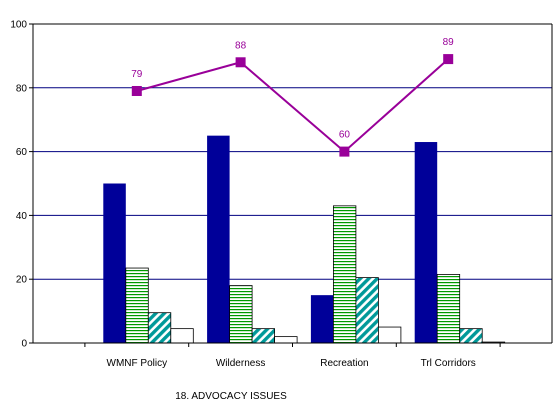 This screenshot has height=414, width=554. What do you see at coordinates (22, 280) in the screenshot?
I see `y-tick-label-20: 20` at bounding box center [22, 280].